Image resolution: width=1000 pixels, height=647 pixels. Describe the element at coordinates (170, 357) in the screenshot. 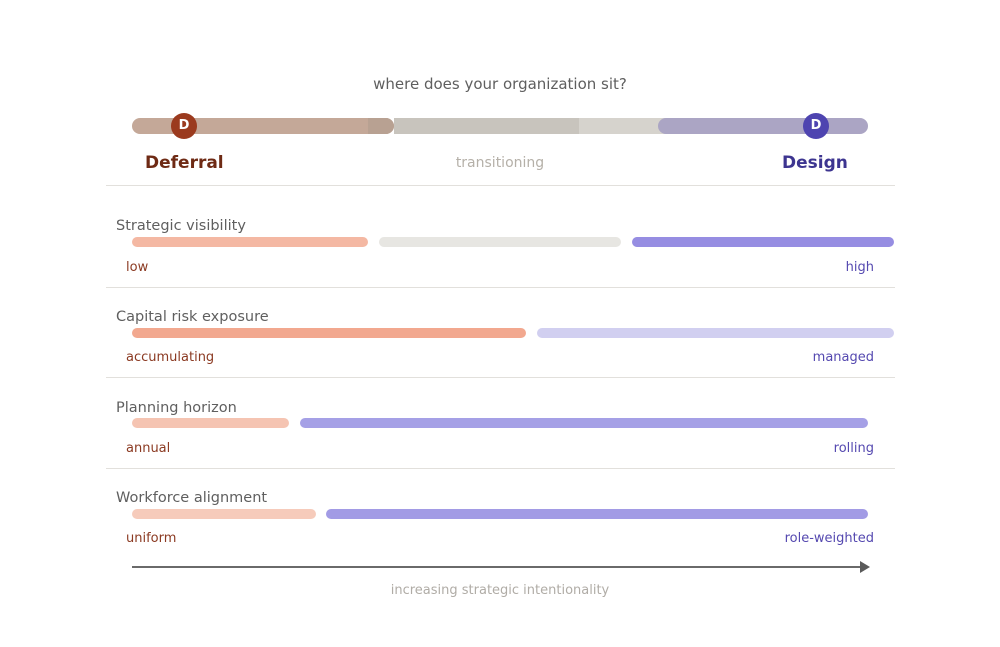

I see `low-label: accumulating` at that location.